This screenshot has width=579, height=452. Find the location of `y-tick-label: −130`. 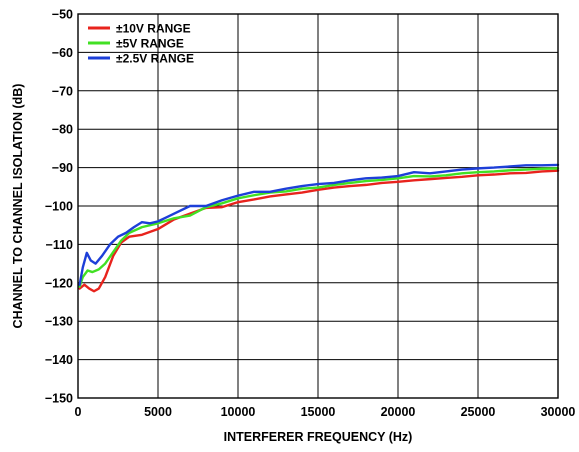

y-tick-label: −130 is located at coordinates (59, 322).